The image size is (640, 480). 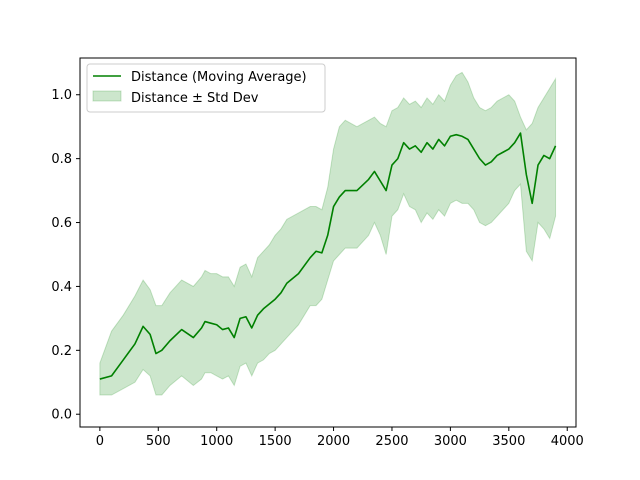 What do you see at coordinates (219, 77) in the screenshot?
I see `legend-label-line: Distance (Moving Average)` at bounding box center [219, 77].